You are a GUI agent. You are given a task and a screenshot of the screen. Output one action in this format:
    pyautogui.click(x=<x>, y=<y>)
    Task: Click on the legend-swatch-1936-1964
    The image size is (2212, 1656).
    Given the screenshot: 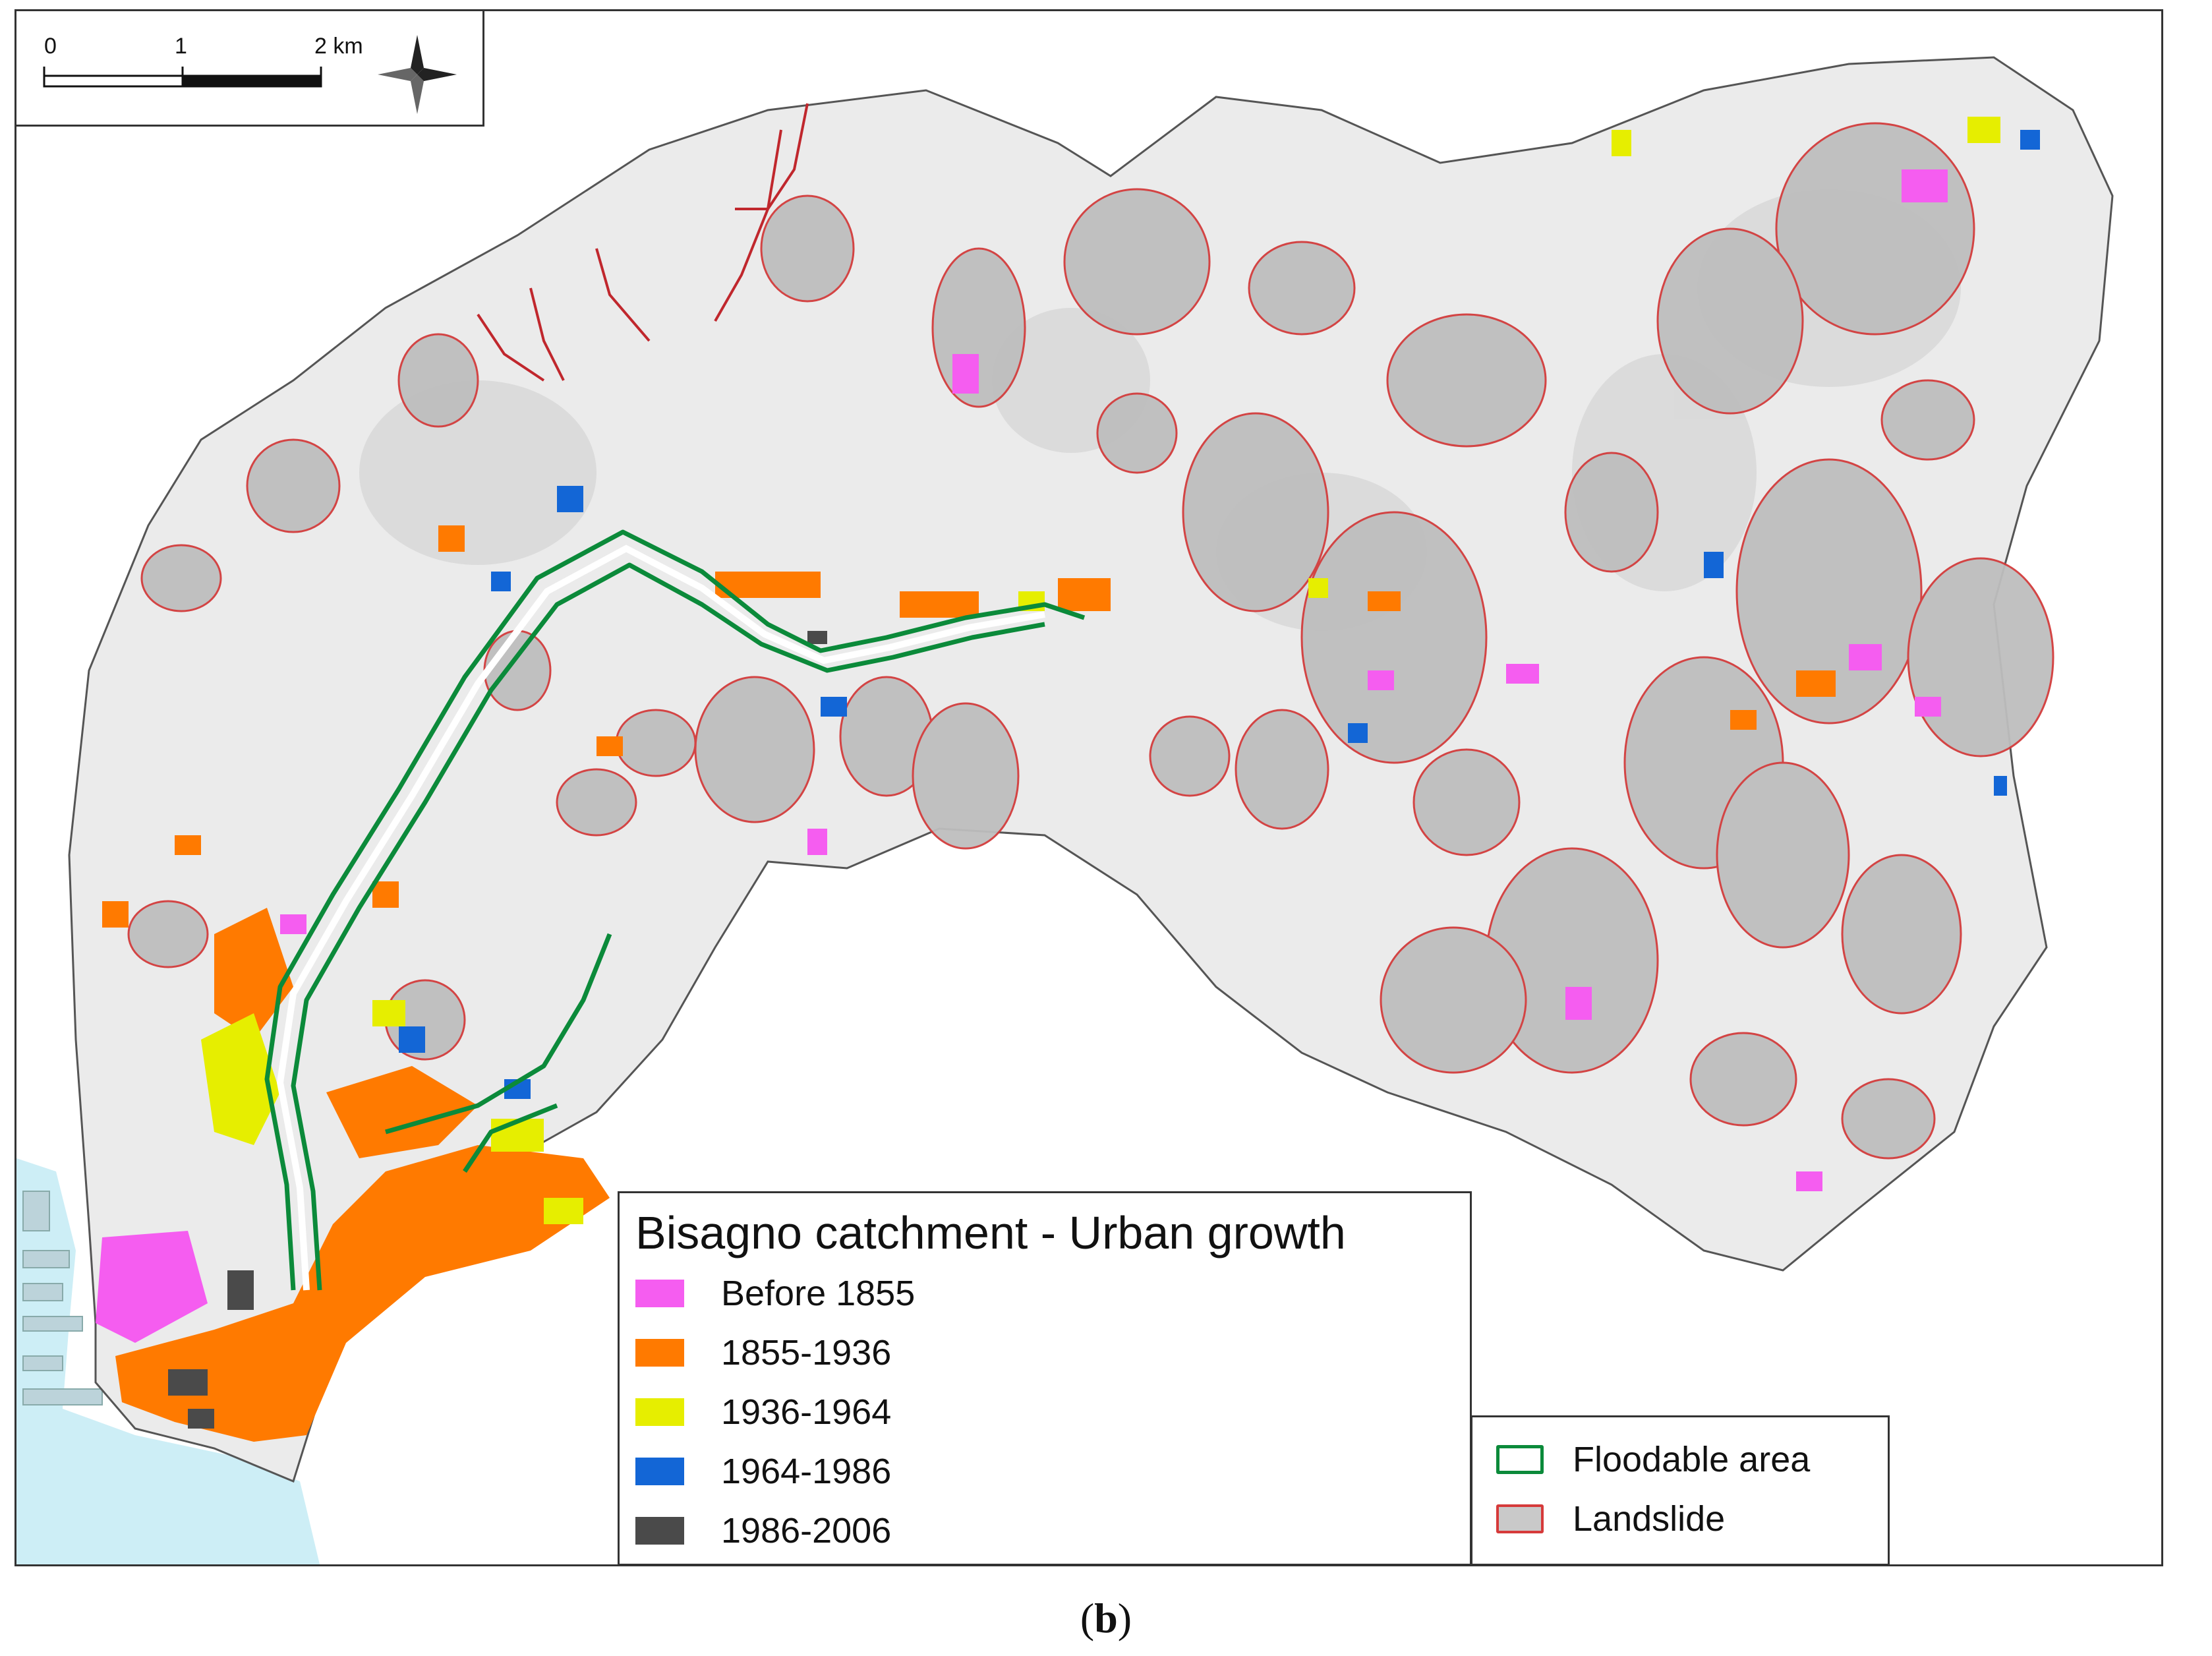 What is the action you would take?
    pyautogui.click(x=660, y=1412)
    